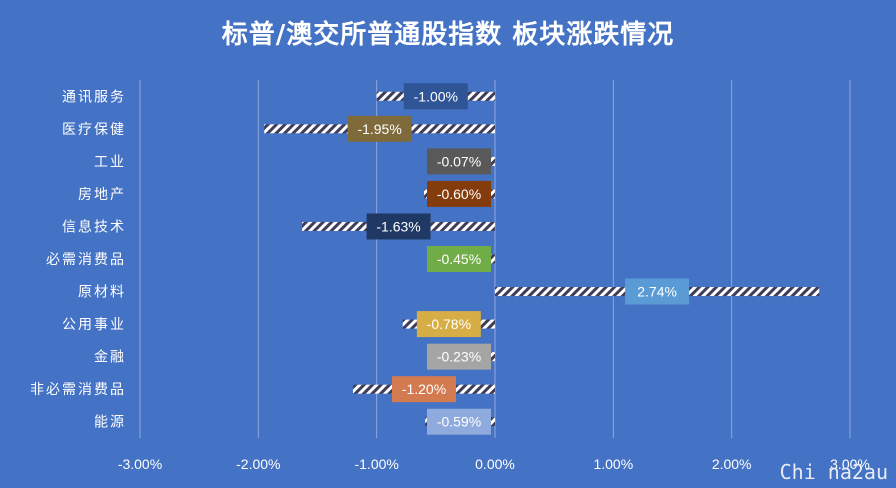 This screenshot has width=896, height=488. Describe the element at coordinates (258, 464) in the screenshot. I see `x-tick-label: -2.00%` at that location.